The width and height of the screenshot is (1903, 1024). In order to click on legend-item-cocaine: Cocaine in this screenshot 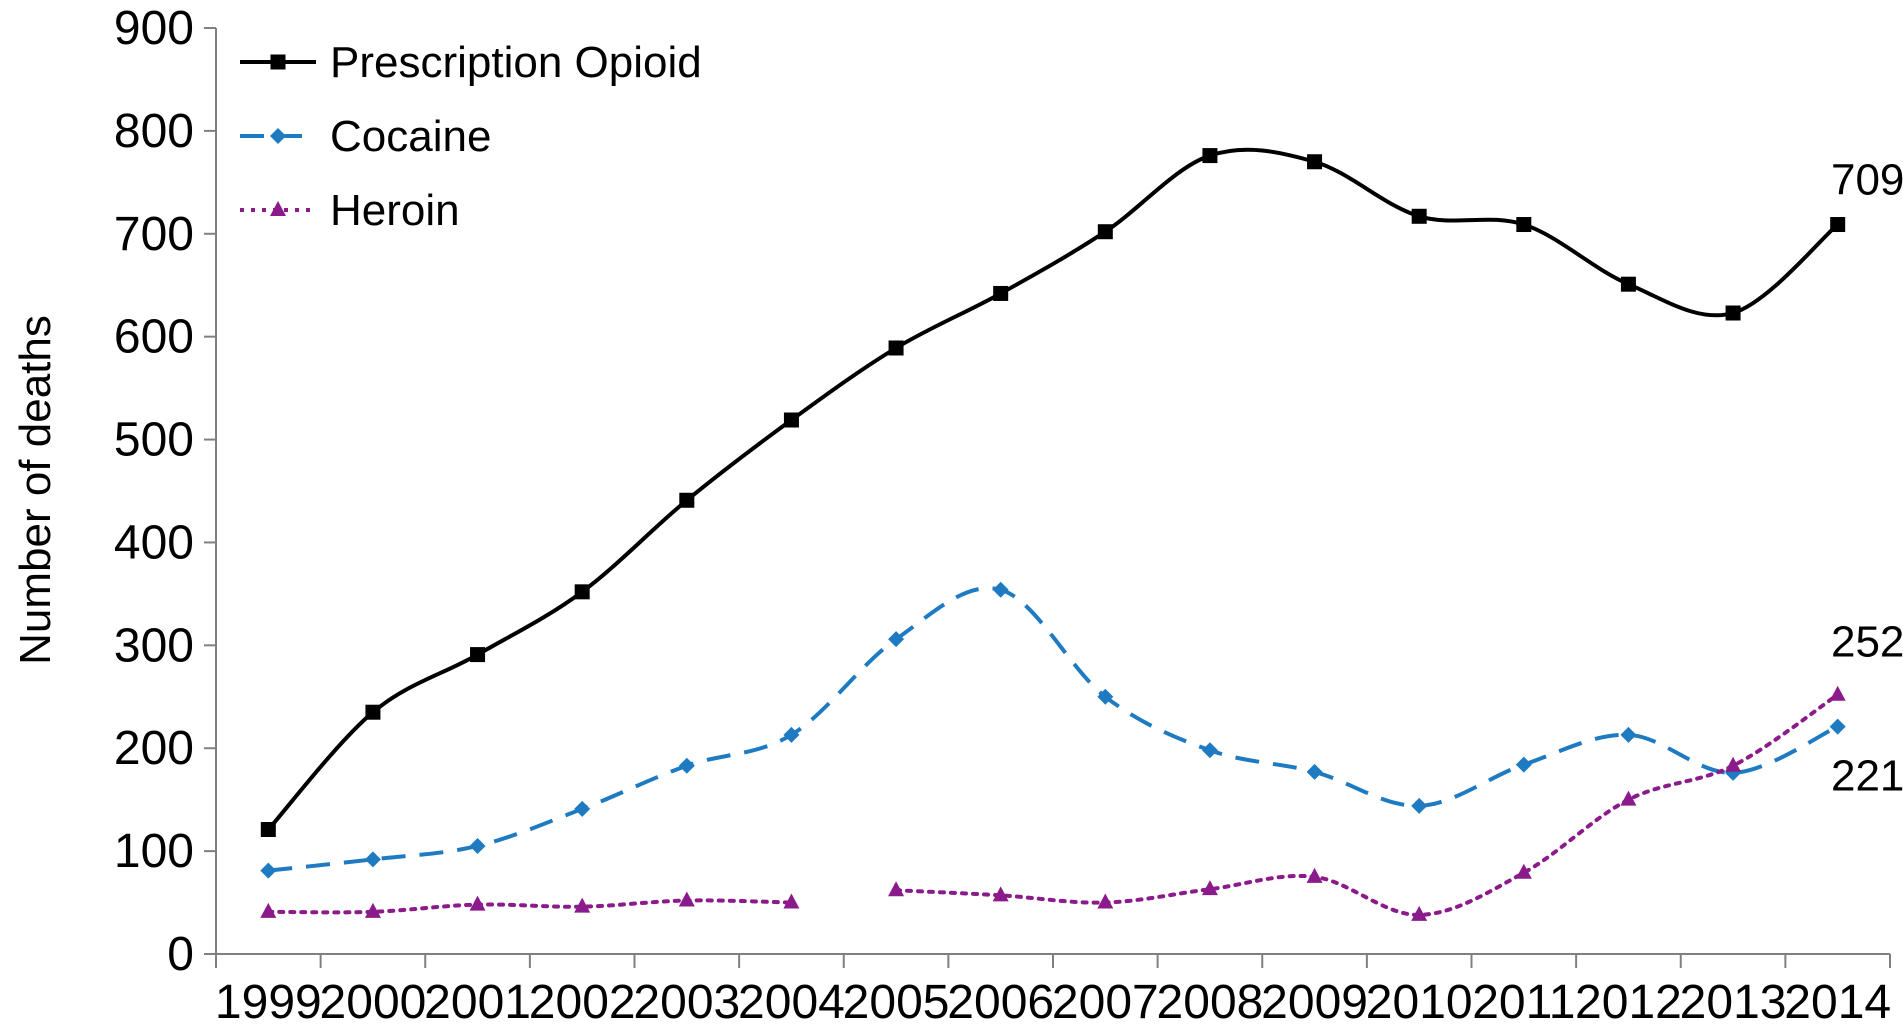, I will do `click(365, 136)`.